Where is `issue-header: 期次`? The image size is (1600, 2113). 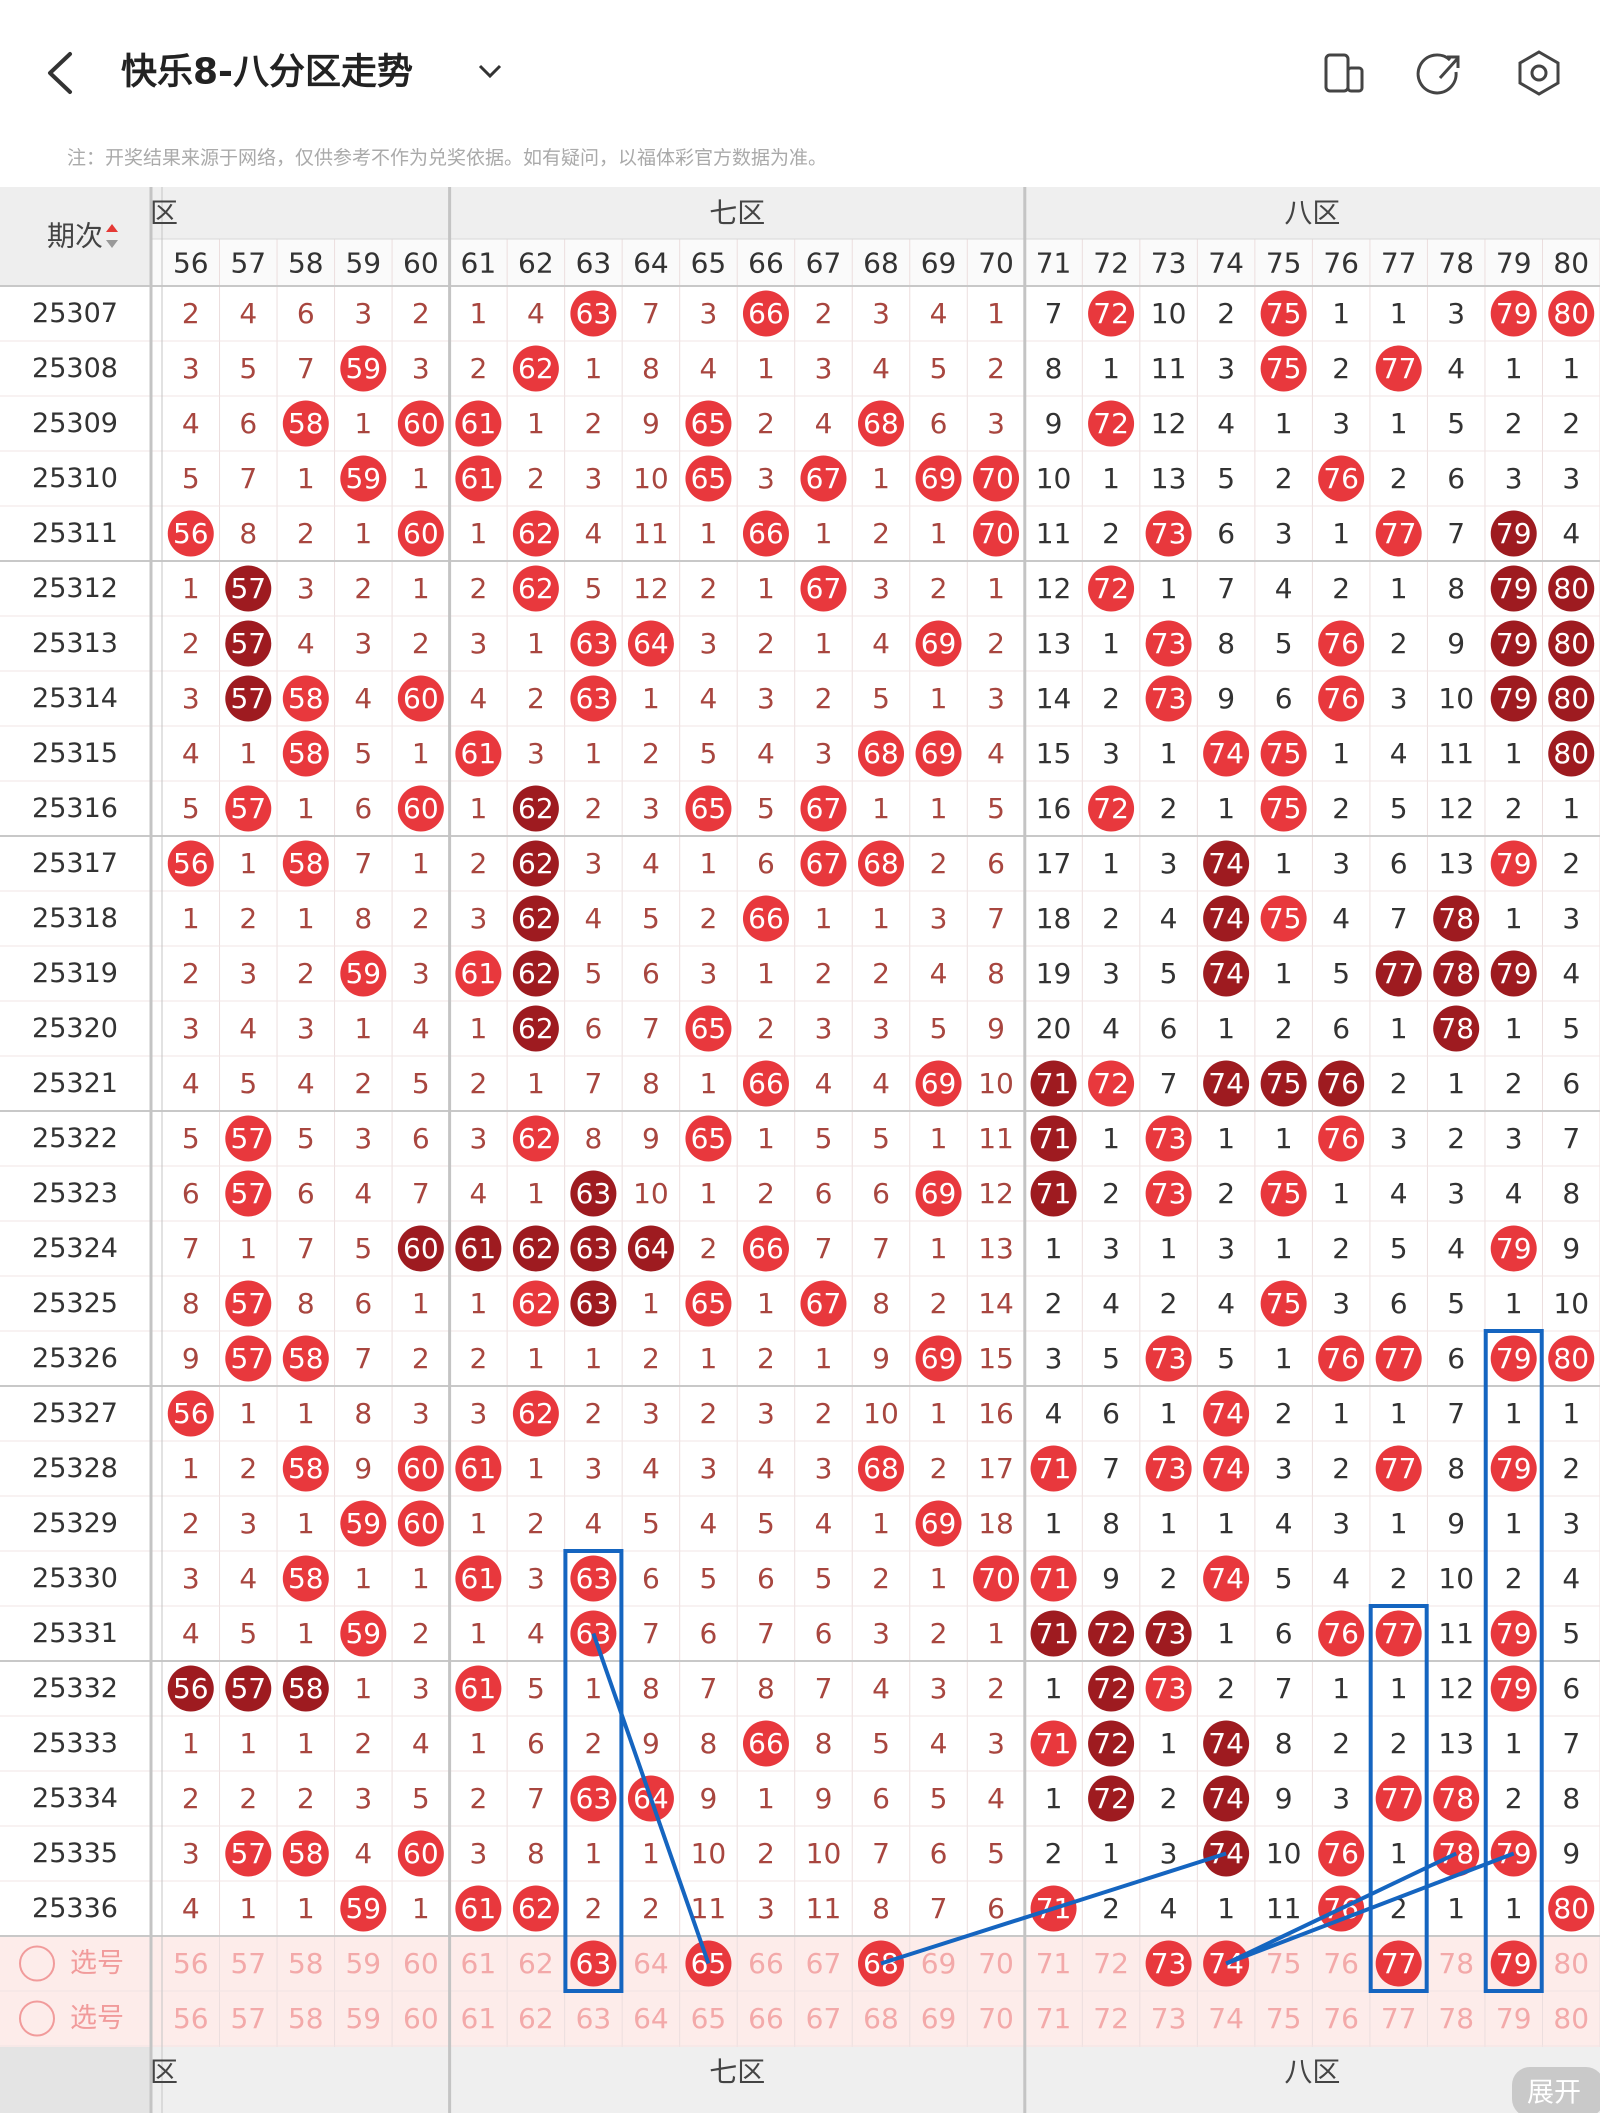 issue-header: 期次 is located at coordinates (75, 236).